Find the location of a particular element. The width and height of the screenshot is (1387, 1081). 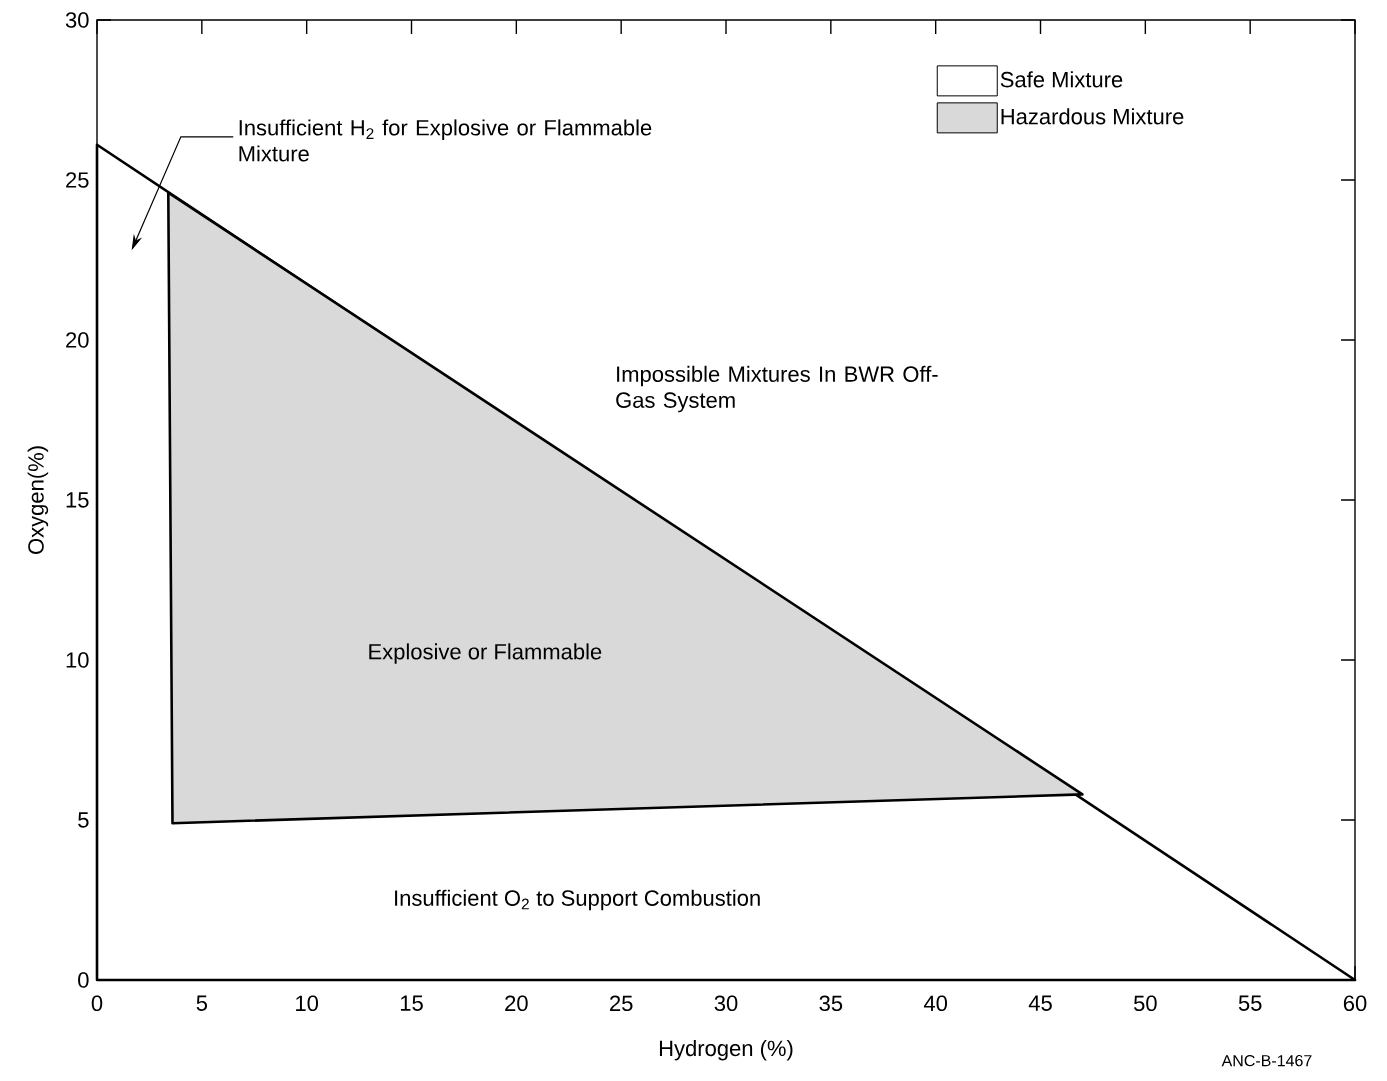

x-tick-label: 5 is located at coordinates (202, 1003).